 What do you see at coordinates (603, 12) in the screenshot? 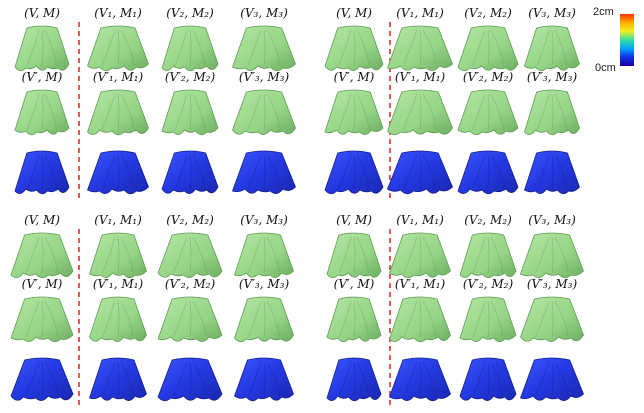
I see `colorbar-max-label: 2cm` at bounding box center [603, 12].